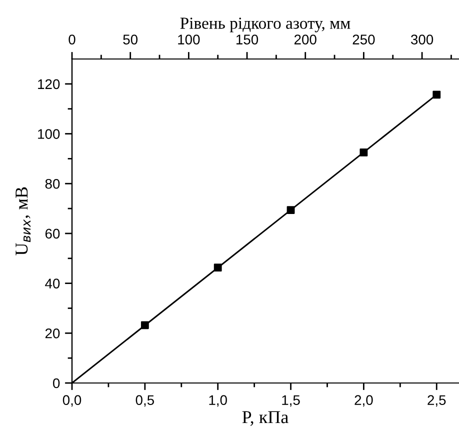  What do you see at coordinates (49, 84) in the screenshot?
I see `y-tick-label: 120` at bounding box center [49, 84].